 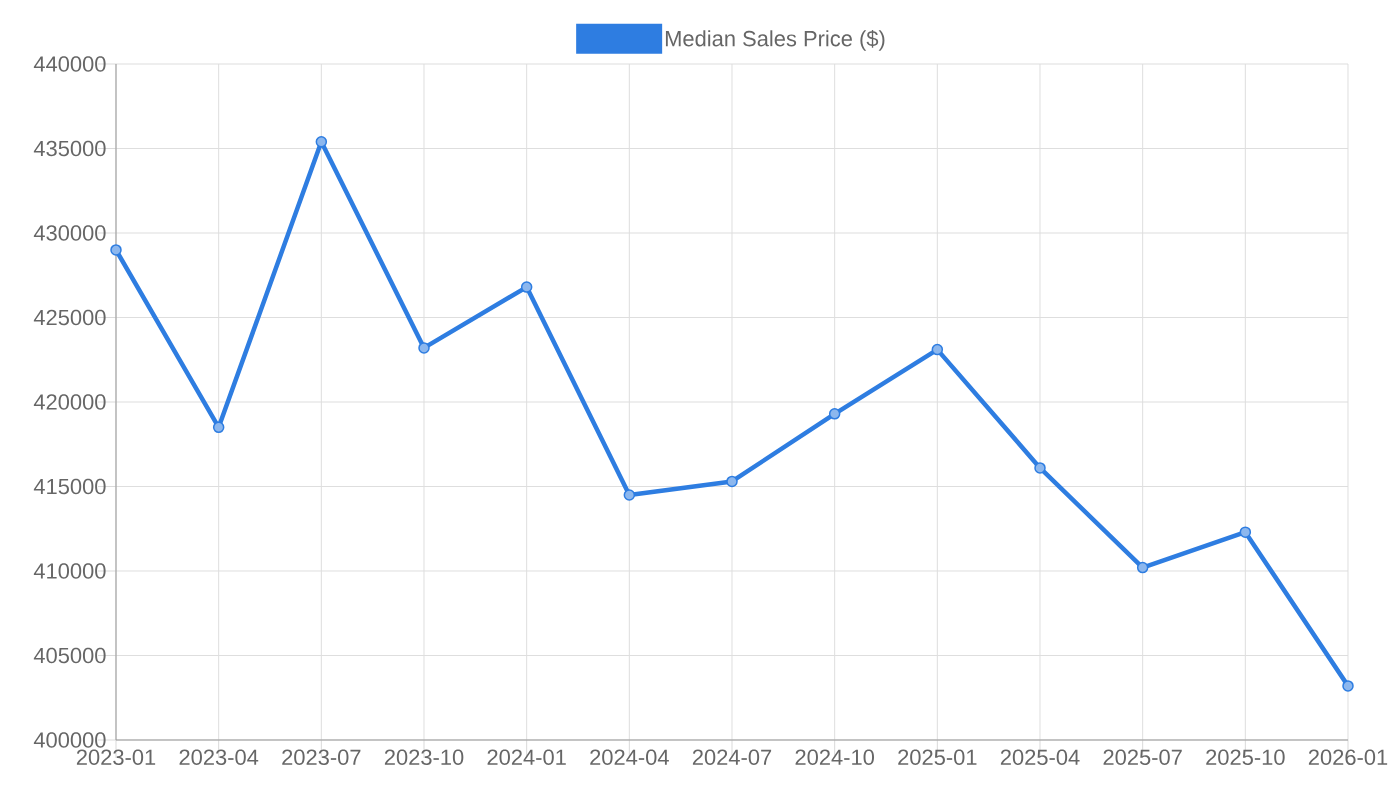 I want to click on x-tick-label: 2024-04, so click(x=629, y=757).